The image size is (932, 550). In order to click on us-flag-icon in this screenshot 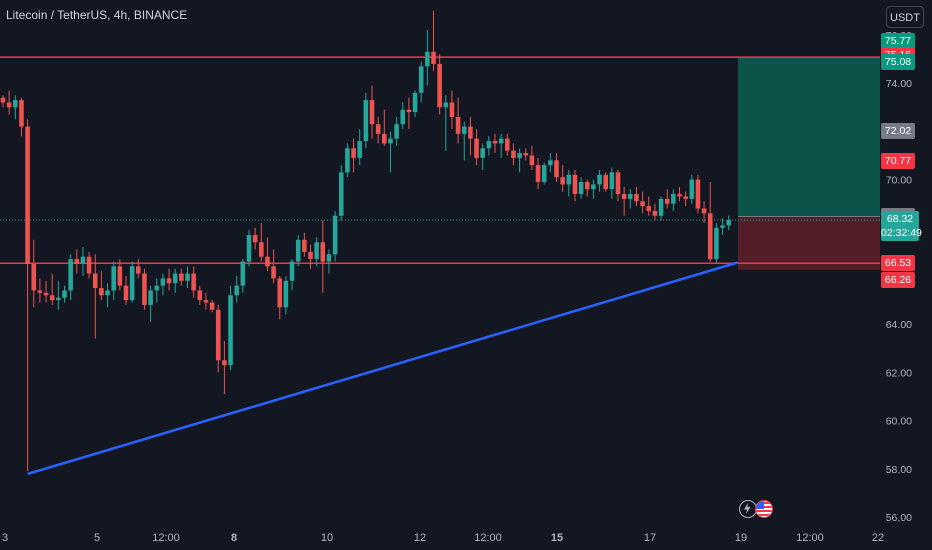, I will do `click(764, 509)`.